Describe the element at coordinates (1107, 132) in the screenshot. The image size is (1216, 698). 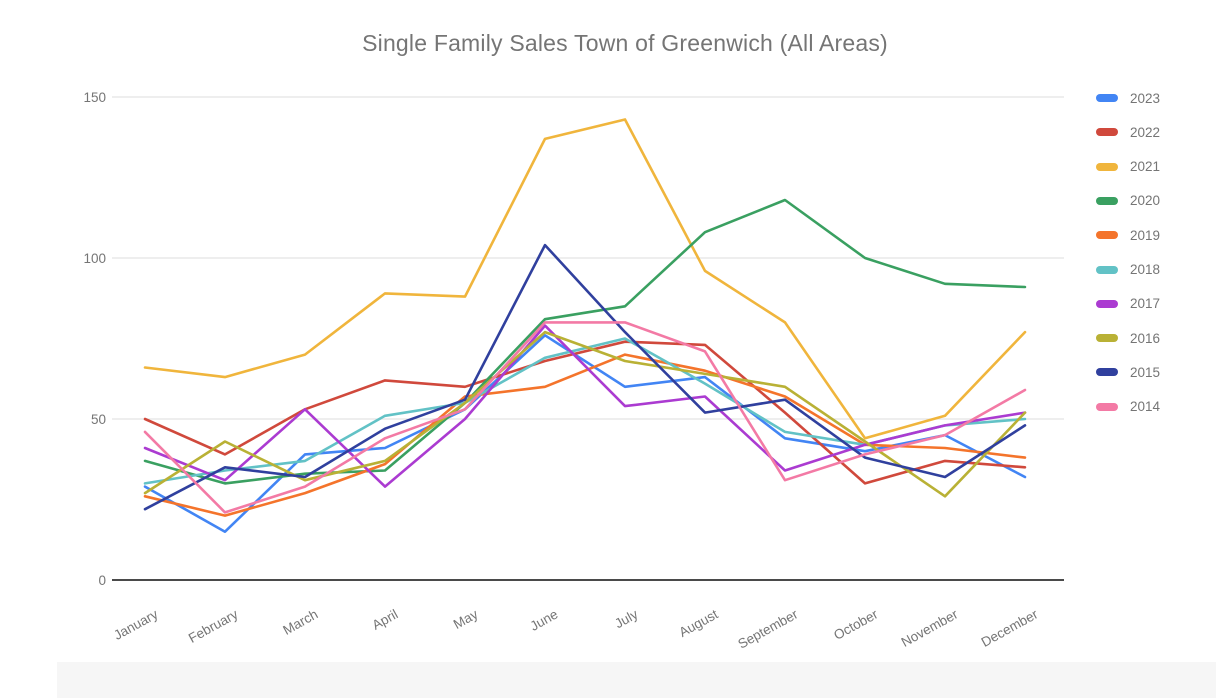
I see `legend-swatch-2022` at that location.